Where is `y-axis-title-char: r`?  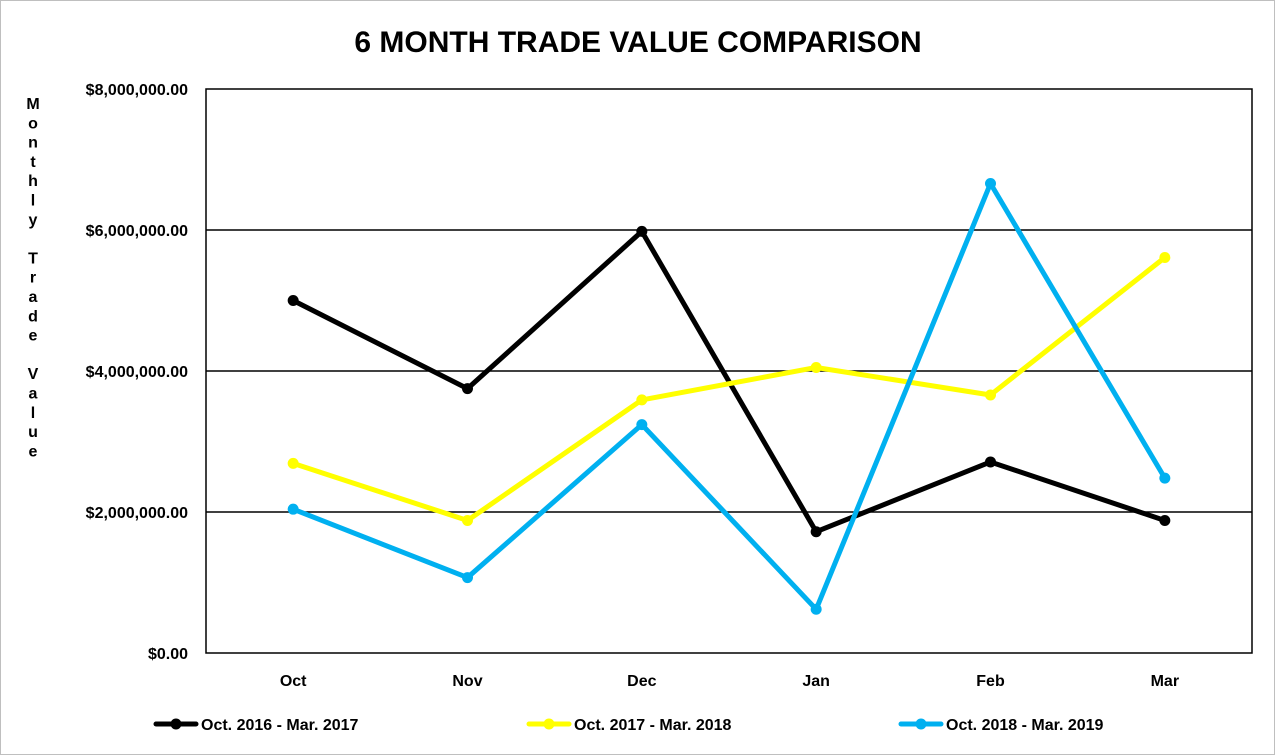
y-axis-title-char: r is located at coordinates (33, 278).